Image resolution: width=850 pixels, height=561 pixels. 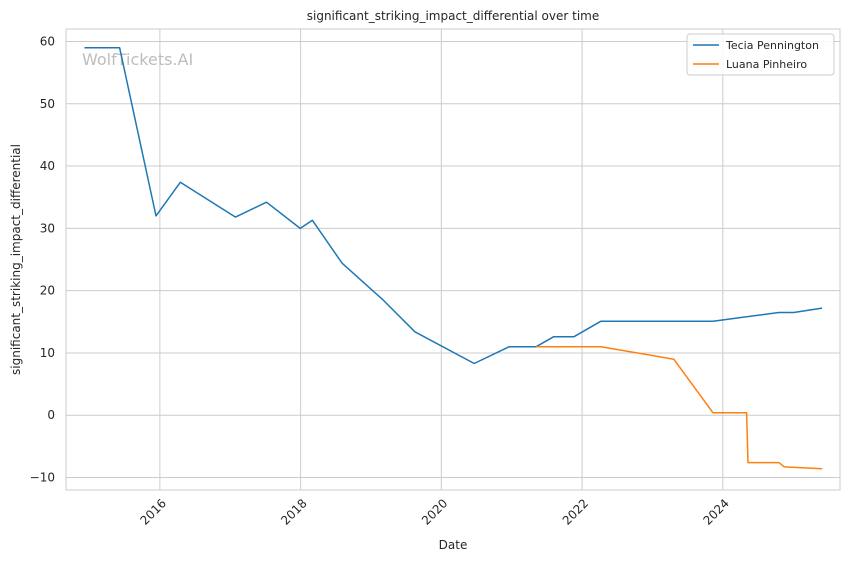 I want to click on watermark-text: WolfTickets.AI, so click(x=137, y=59).